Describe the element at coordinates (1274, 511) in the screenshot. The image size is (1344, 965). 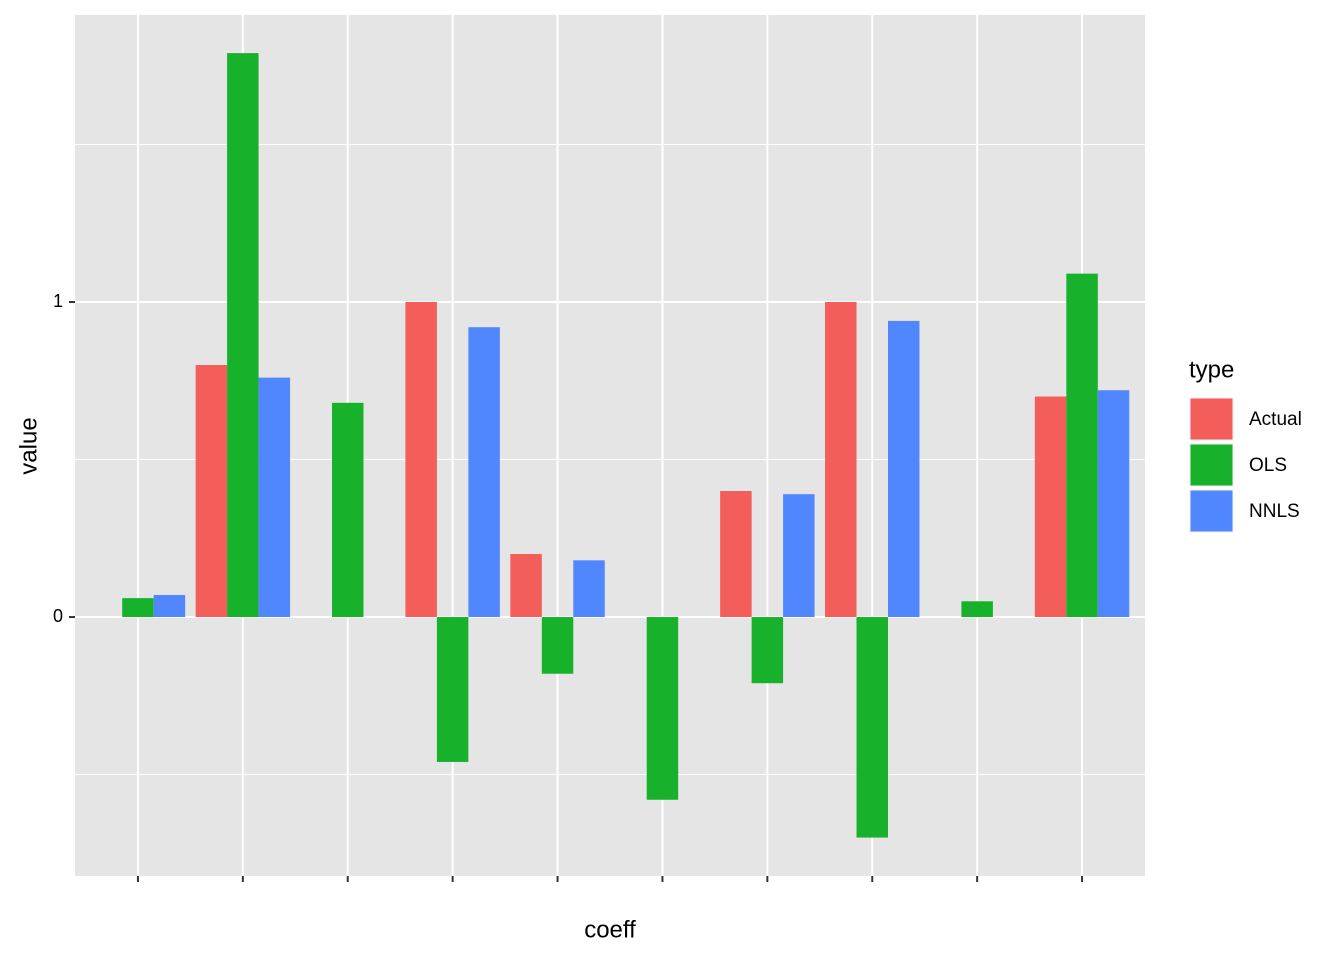
I see `legend-label: NNLS` at that location.